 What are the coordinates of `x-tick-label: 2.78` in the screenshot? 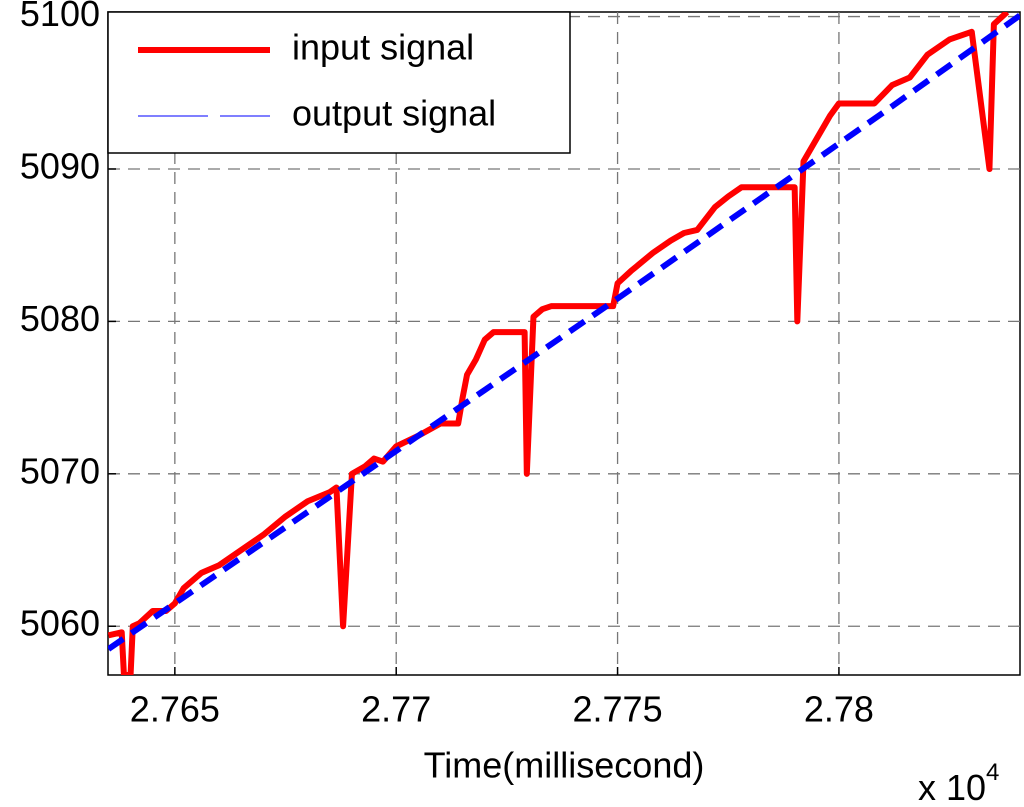 It's located at (839, 709).